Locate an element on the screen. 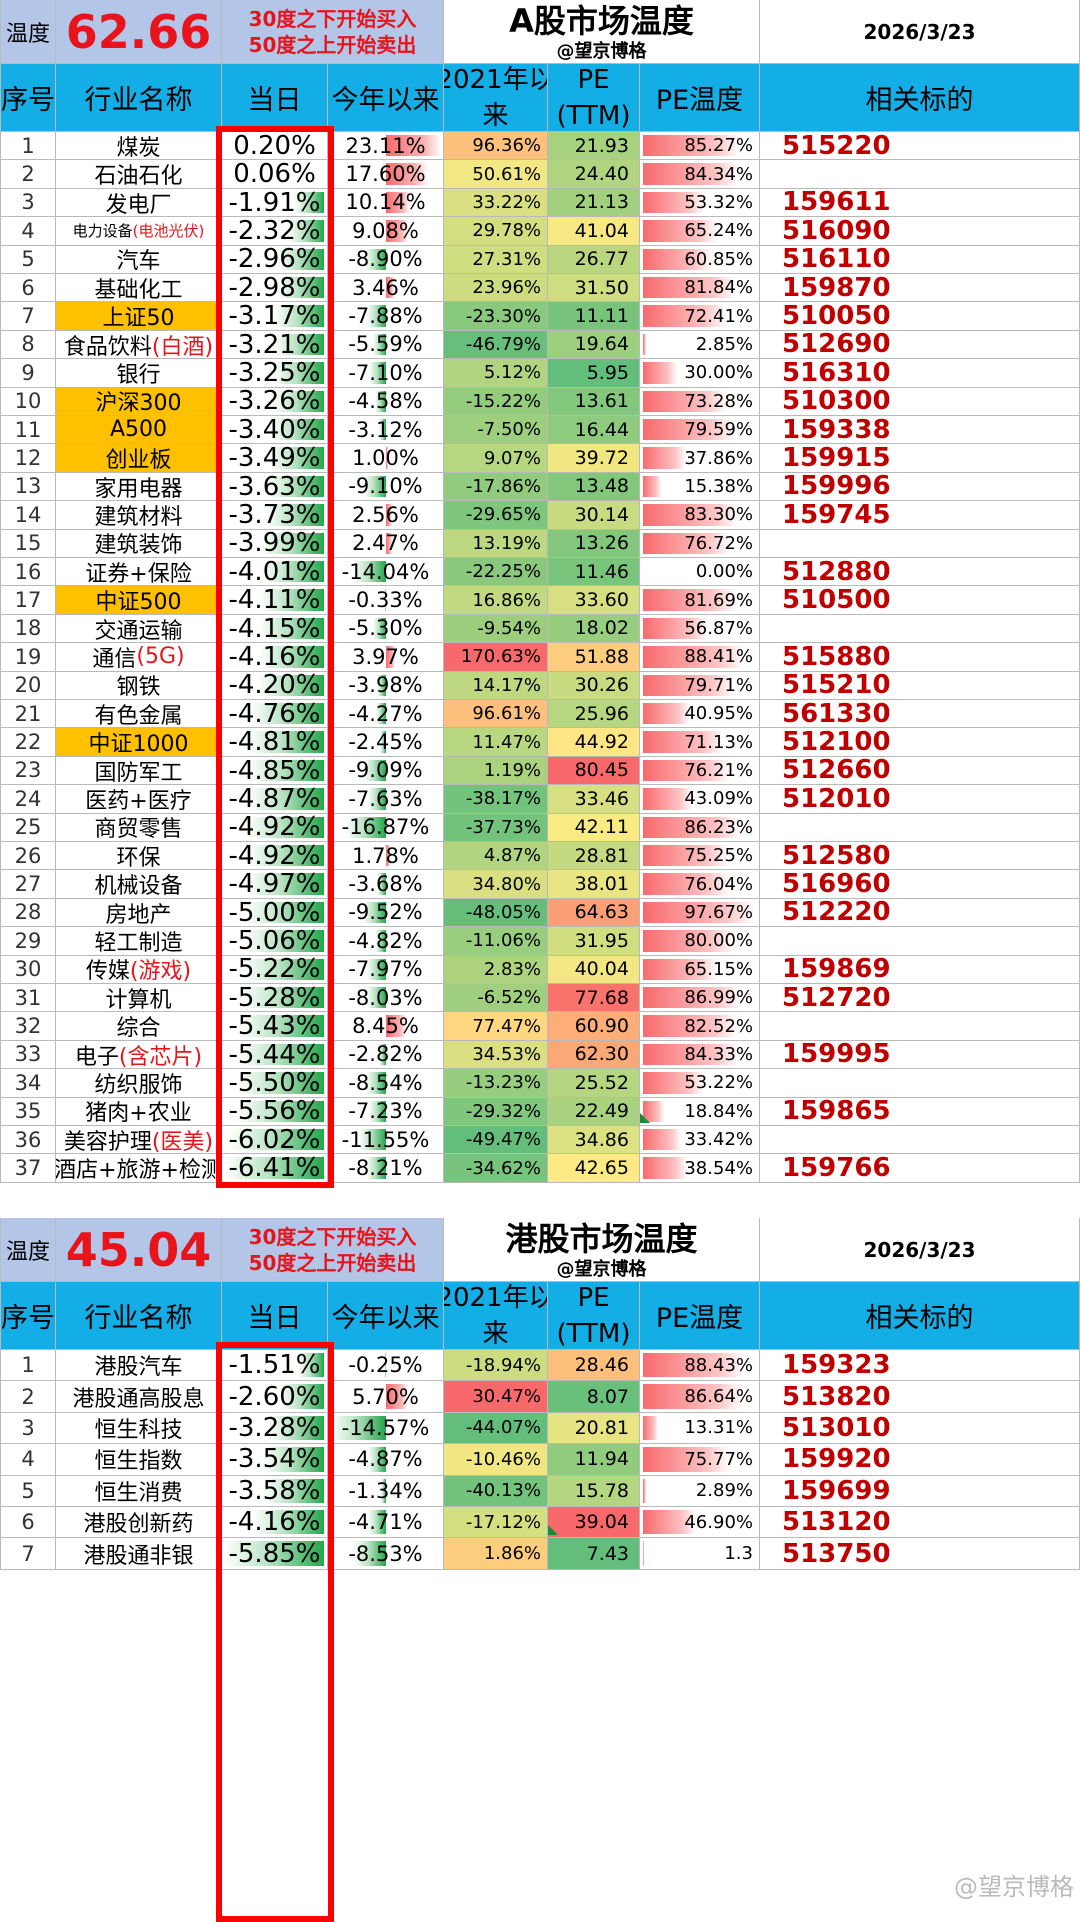 The width and height of the screenshot is (1080, 1922). a-pe-temp: 76.04% is located at coordinates (700, 884).